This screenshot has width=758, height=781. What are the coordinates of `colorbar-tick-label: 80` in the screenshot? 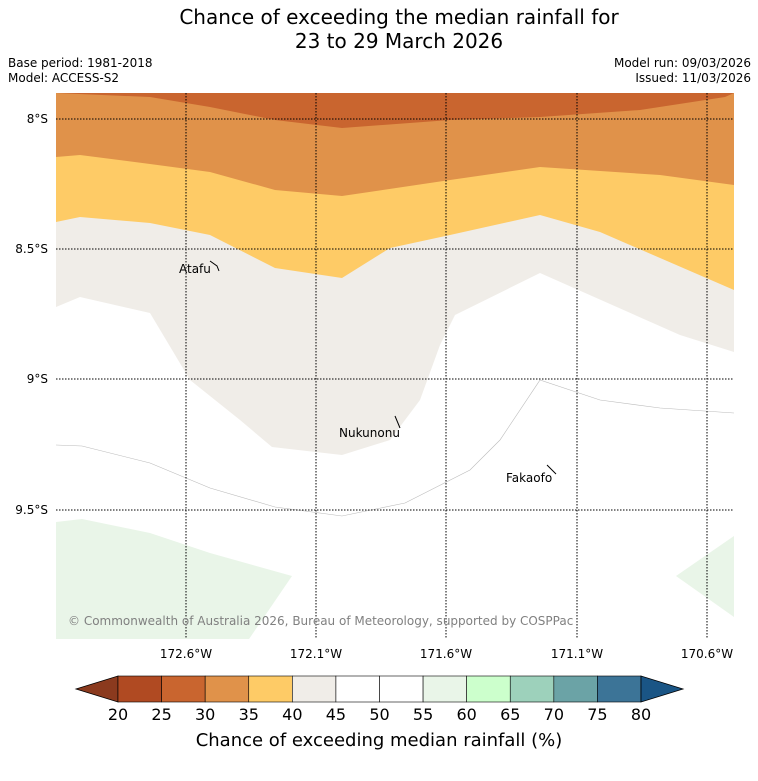 It's located at (641, 714).